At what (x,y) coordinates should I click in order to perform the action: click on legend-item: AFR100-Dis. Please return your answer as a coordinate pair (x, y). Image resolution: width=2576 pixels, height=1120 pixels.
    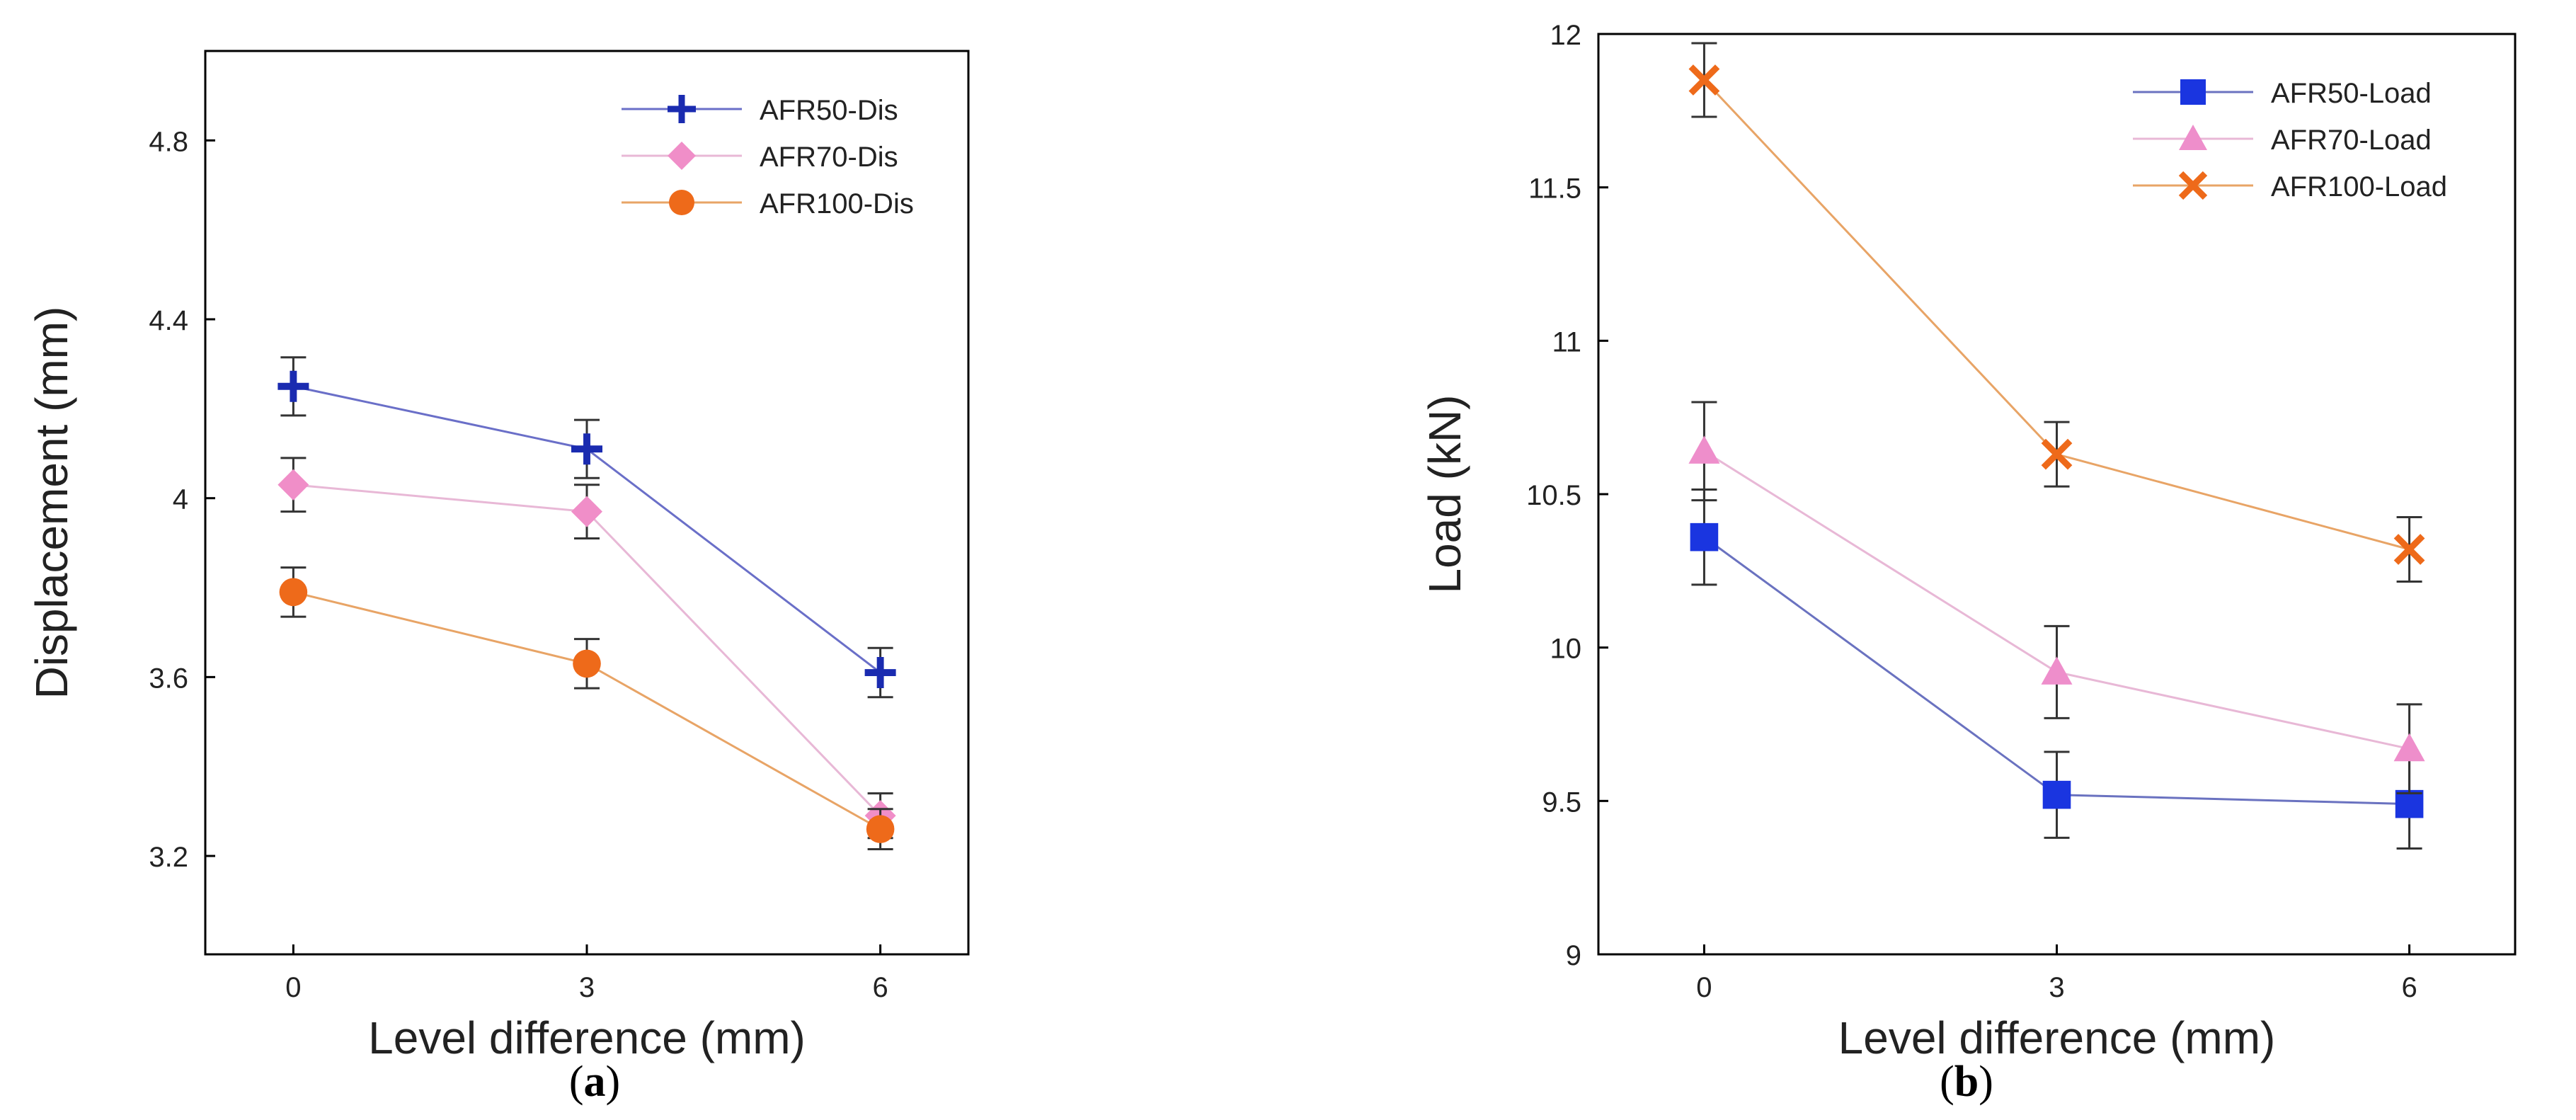
    Looking at the image, I should click on (768, 203).